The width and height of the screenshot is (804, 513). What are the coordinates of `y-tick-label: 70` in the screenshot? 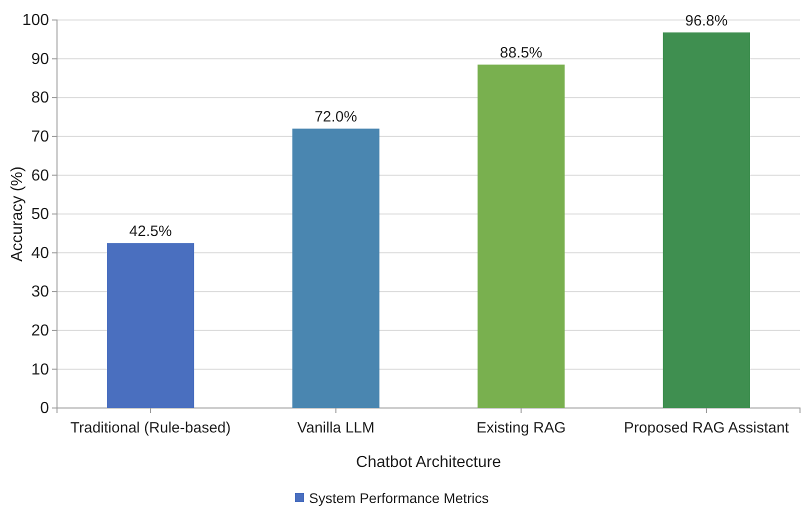 It's located at (40, 137).